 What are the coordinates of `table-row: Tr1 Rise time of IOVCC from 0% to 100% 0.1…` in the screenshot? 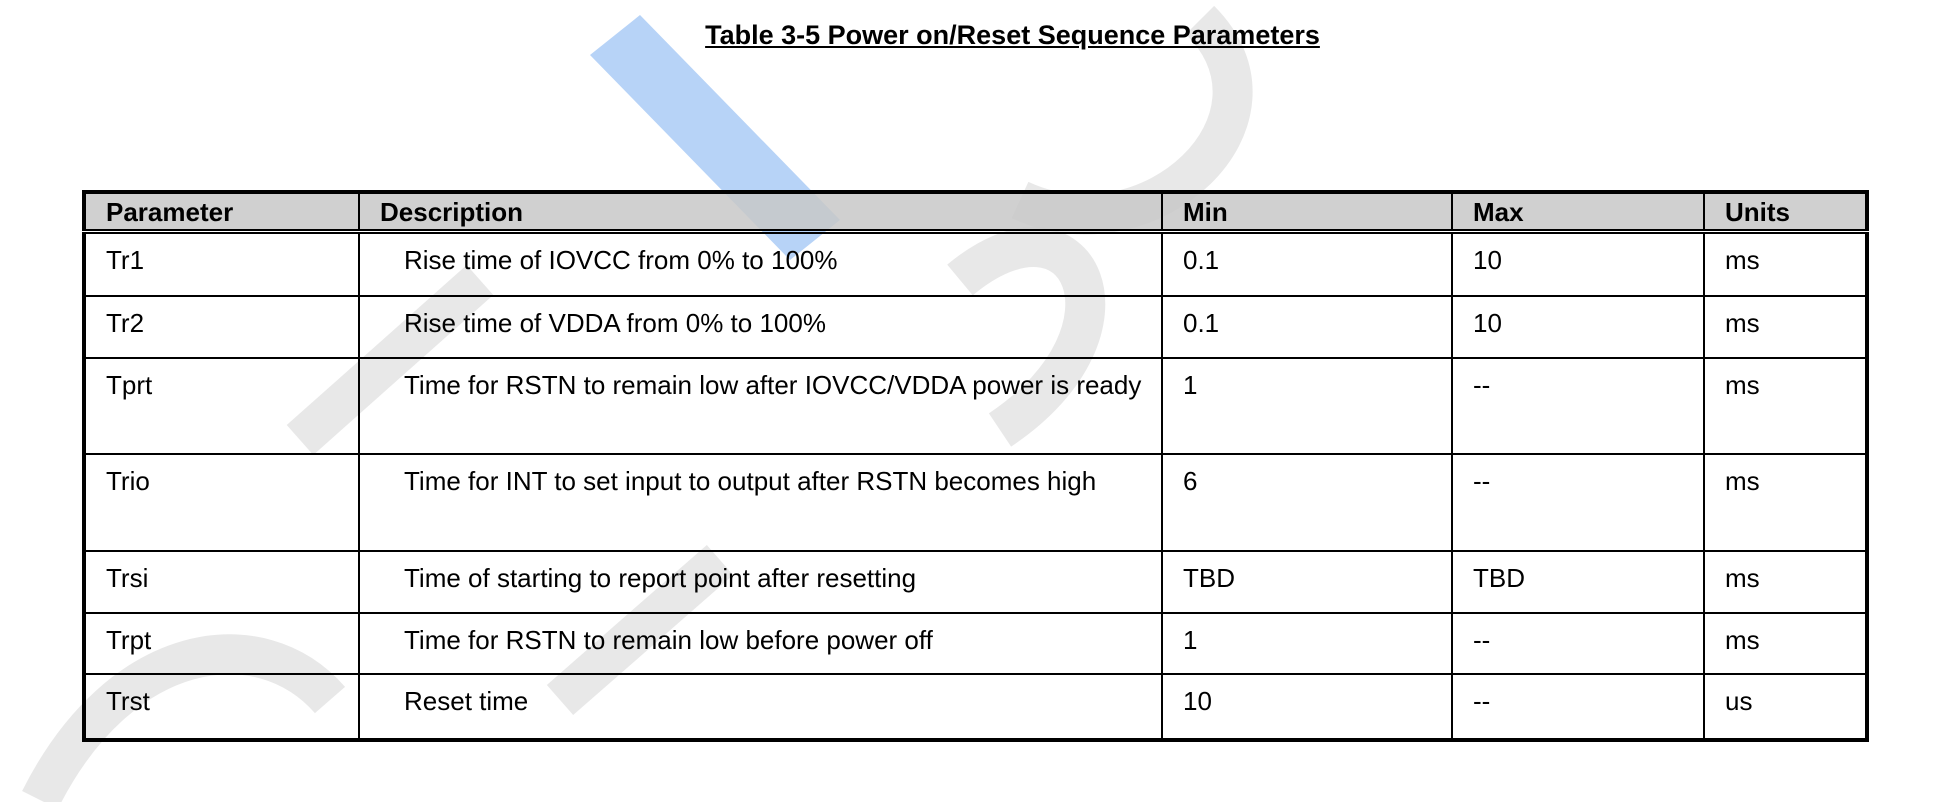 It's located at (975, 263).